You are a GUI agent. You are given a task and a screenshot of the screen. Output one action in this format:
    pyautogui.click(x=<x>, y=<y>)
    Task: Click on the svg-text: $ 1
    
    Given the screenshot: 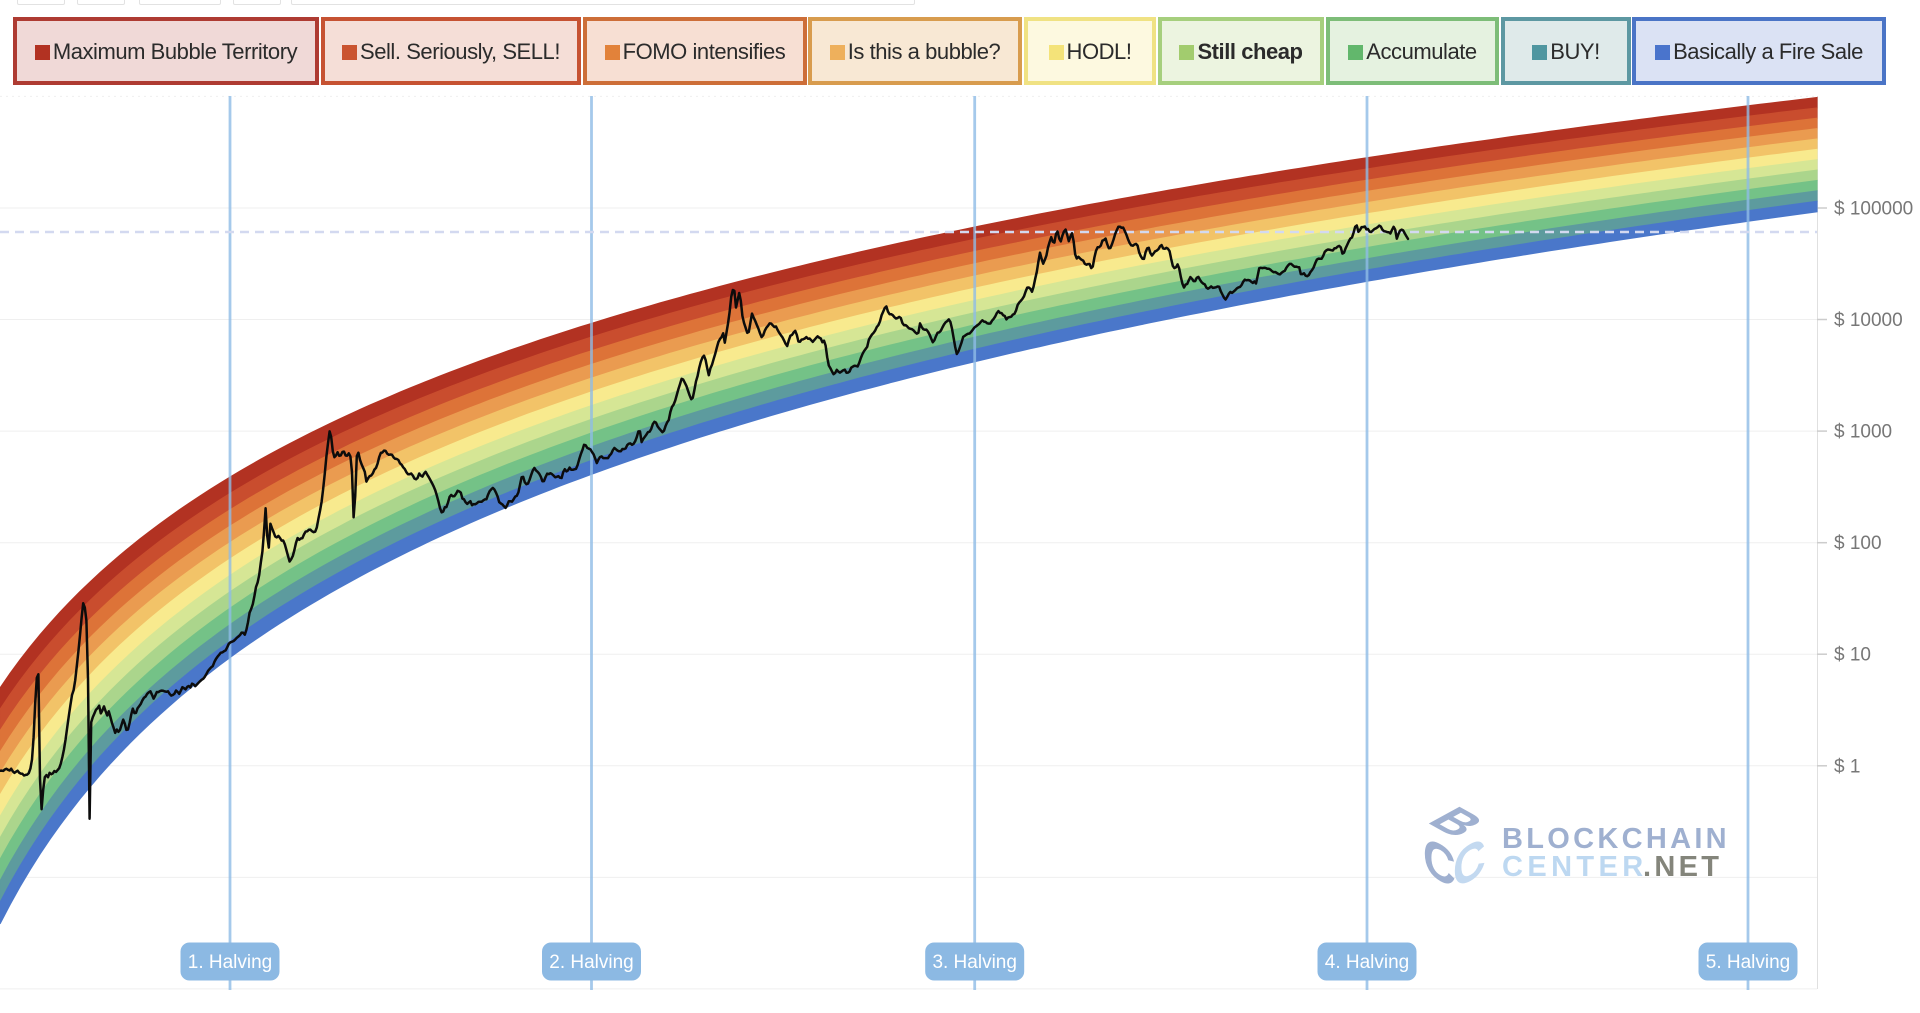 What is the action you would take?
    pyautogui.click(x=1847, y=766)
    